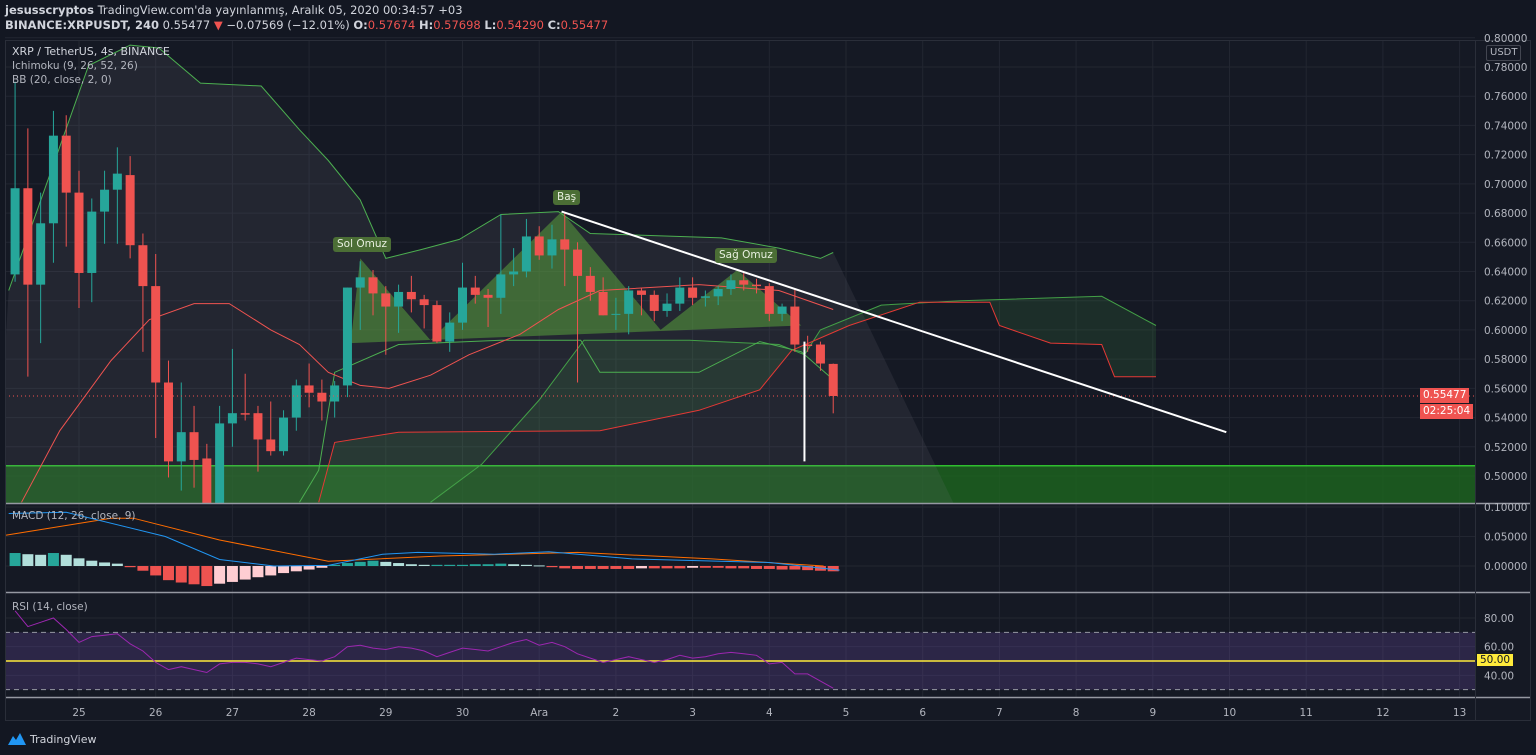  I want to click on left-shoulder-label: Sol Omuz, so click(362, 244).